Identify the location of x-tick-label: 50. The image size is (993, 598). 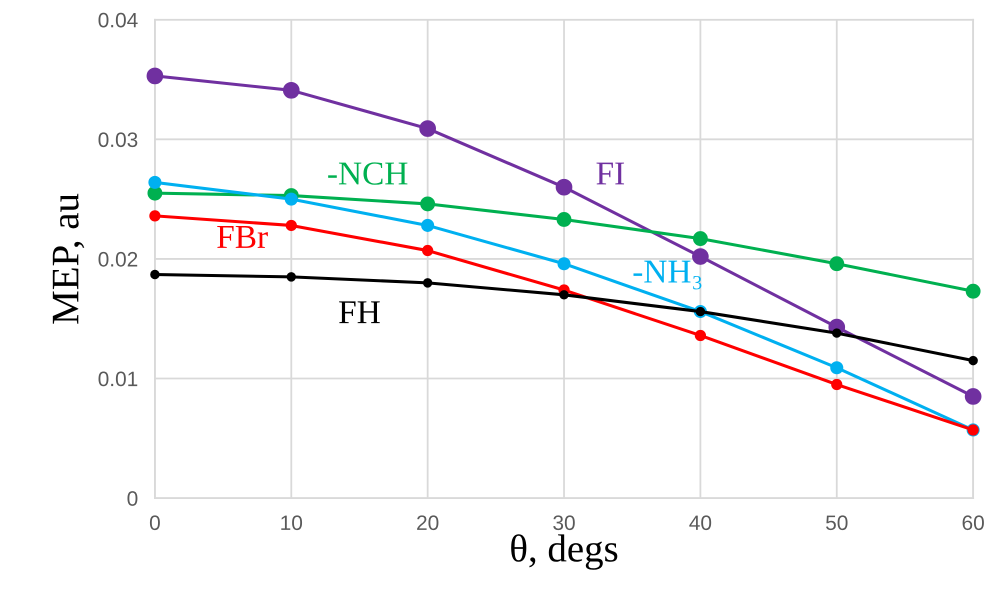
(837, 522).